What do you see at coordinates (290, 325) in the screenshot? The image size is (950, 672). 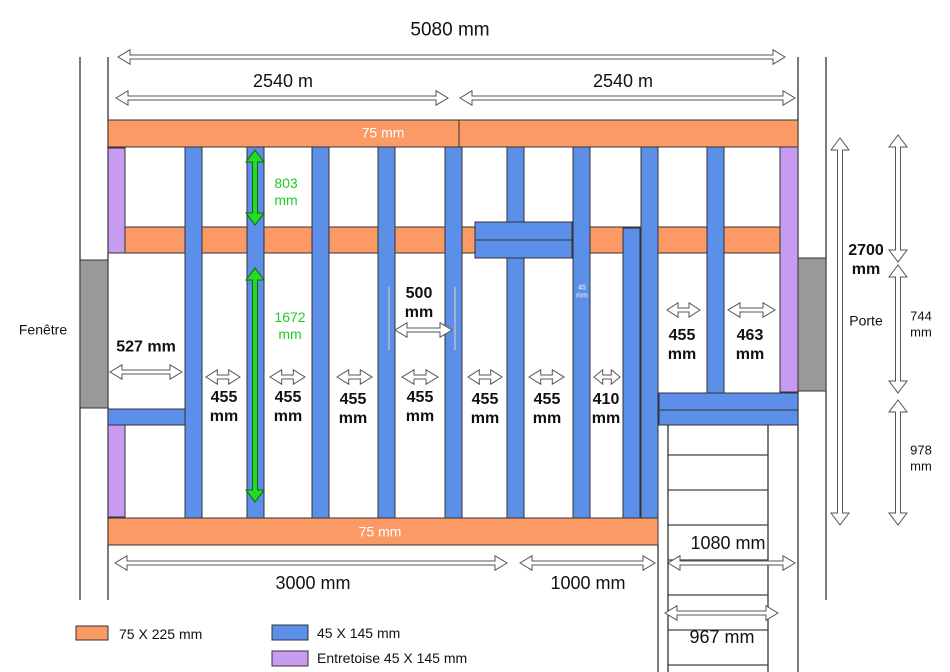 I see `dim-label: 1672 mm` at bounding box center [290, 325].